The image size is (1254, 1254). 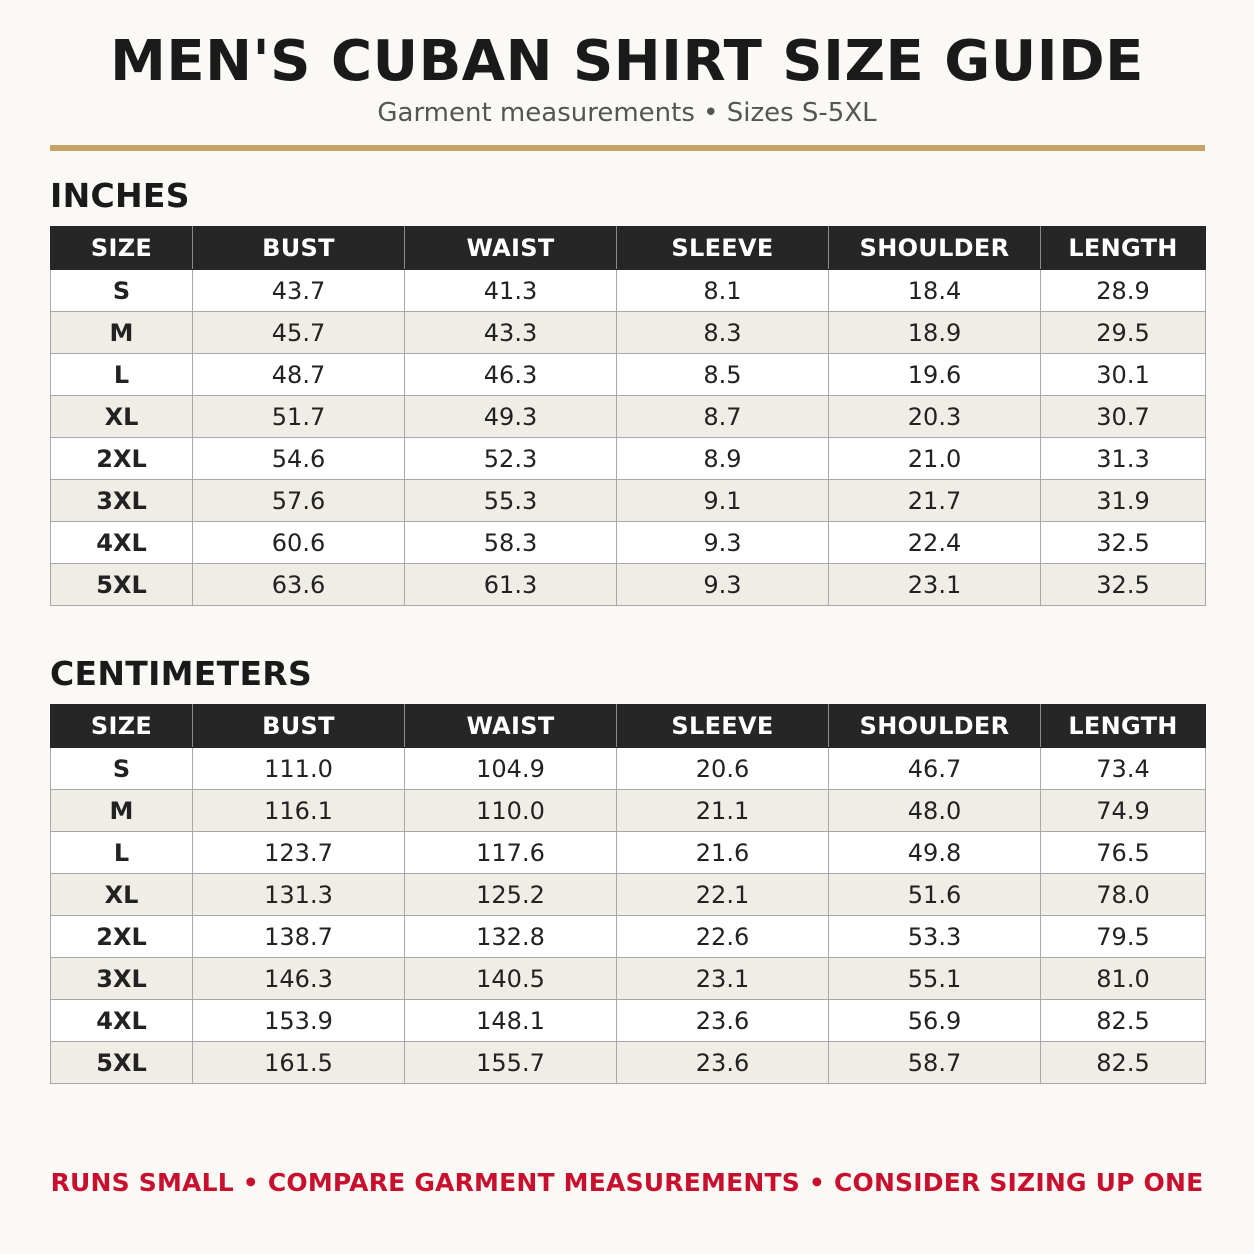 What do you see at coordinates (627, 61) in the screenshot?
I see `page-title: MEN'S CUBAN SHIRT SIZE GUIDE` at bounding box center [627, 61].